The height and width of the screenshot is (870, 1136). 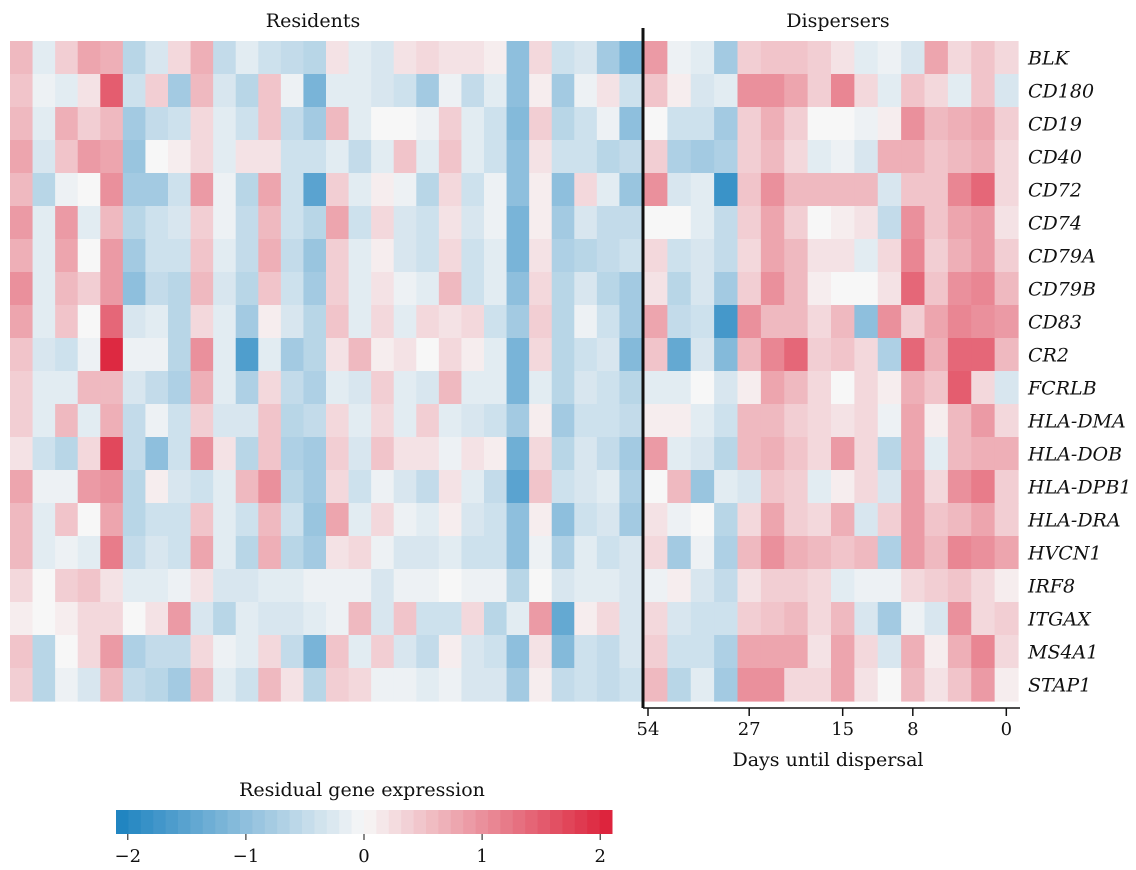 What do you see at coordinates (586, 388) in the screenshot?
I see `residents-cell-r10-c25` at bounding box center [586, 388].